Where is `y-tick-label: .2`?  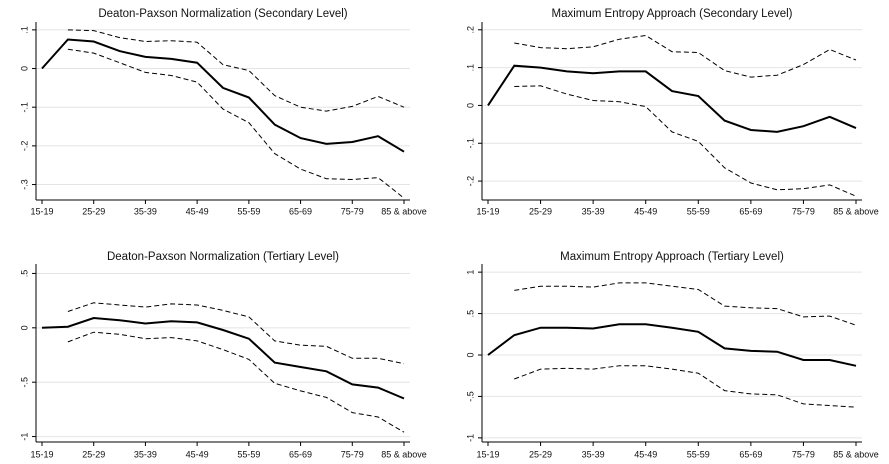
y-tick-label: .2 is located at coordinates (470, 30).